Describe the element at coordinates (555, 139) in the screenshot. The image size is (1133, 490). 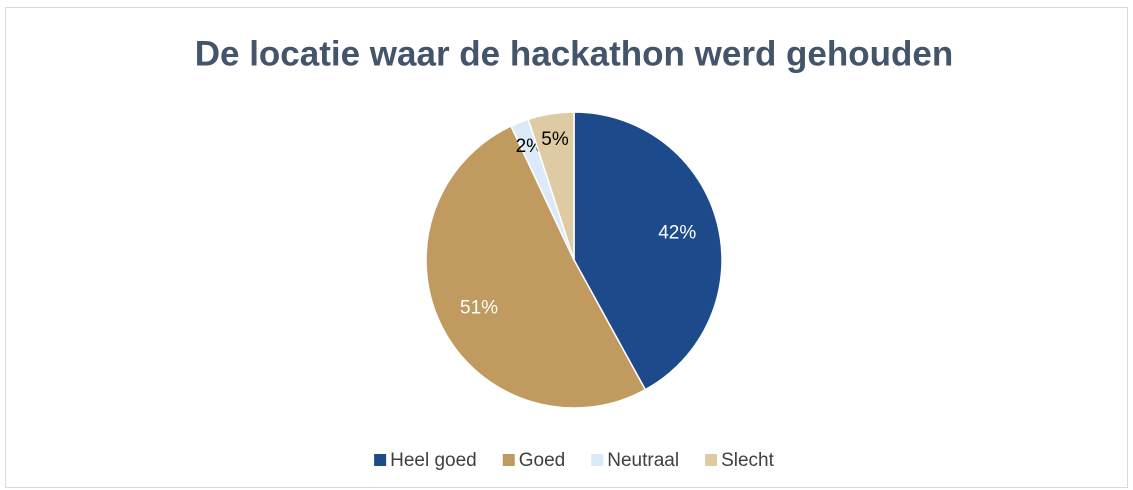
I see `data-label: 5%` at that location.